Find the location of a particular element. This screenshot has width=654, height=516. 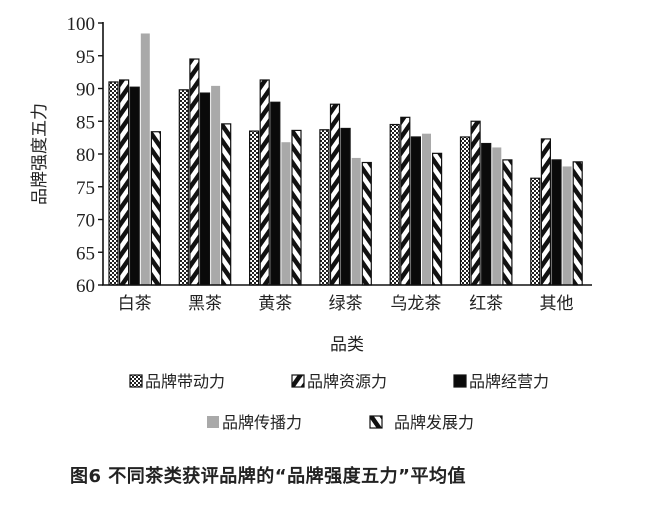

legend-label: 品牌经营力 is located at coordinates (509, 381).